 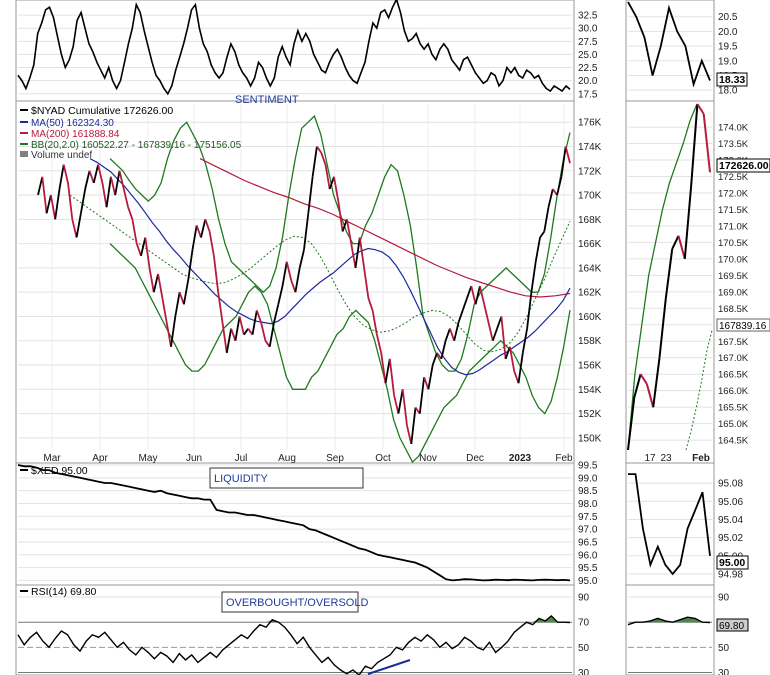 What do you see at coordinates (148, 458) in the screenshot?
I see `x-axis-month-label: May` at bounding box center [148, 458].